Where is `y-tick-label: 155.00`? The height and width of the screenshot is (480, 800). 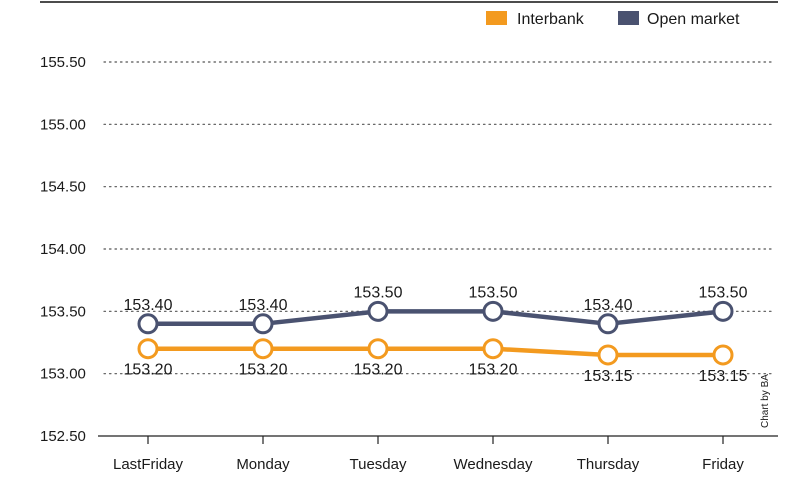 y-tick-label: 155.00 is located at coordinates (63, 124).